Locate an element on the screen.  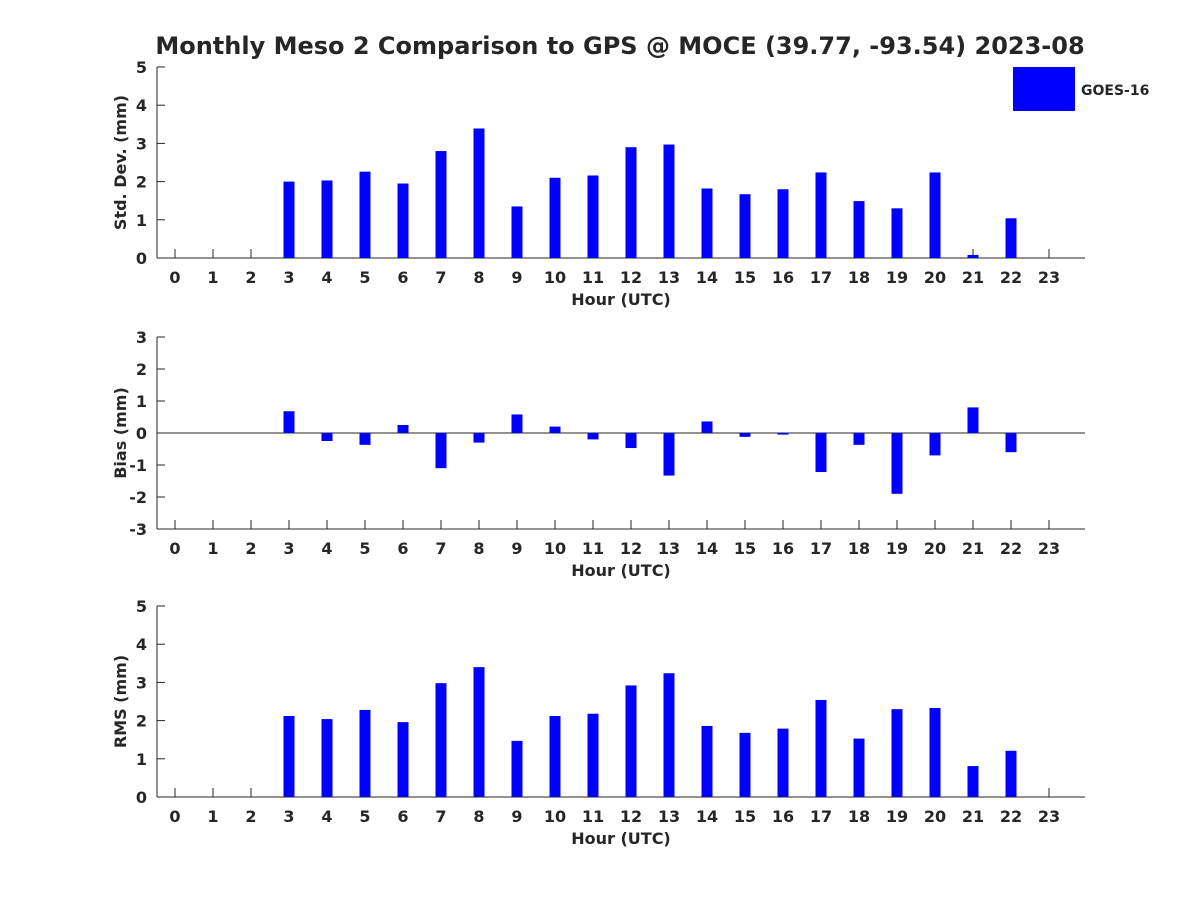
y-axis-label: RMS (mm) is located at coordinates (120, 701).